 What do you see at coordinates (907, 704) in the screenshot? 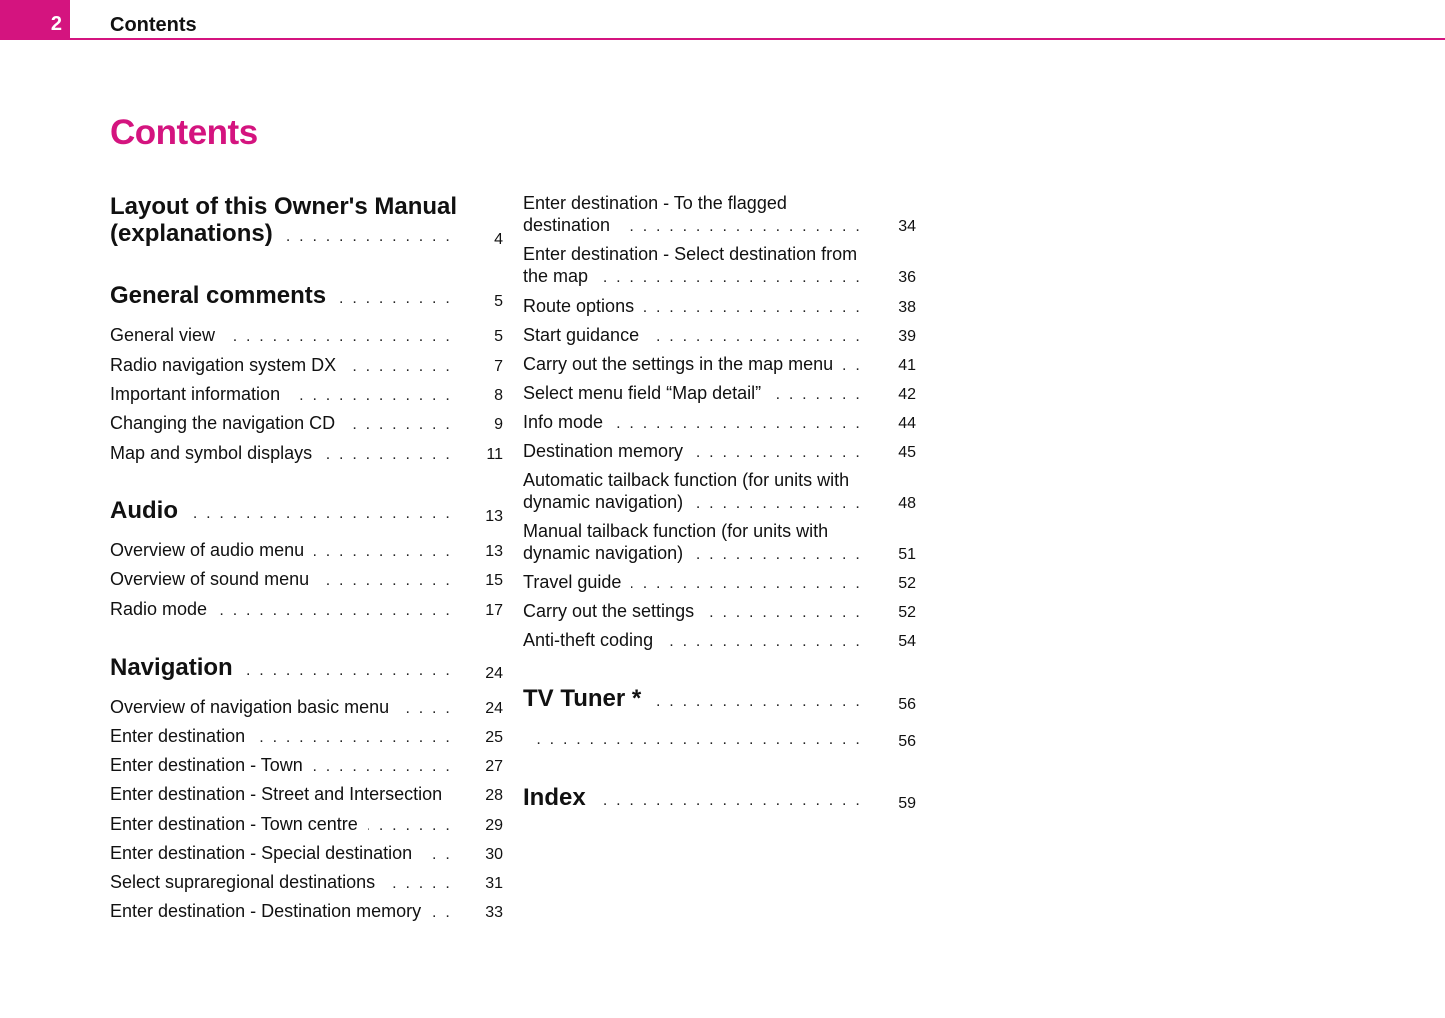
I see `toc-page-number: 56` at bounding box center [907, 704].